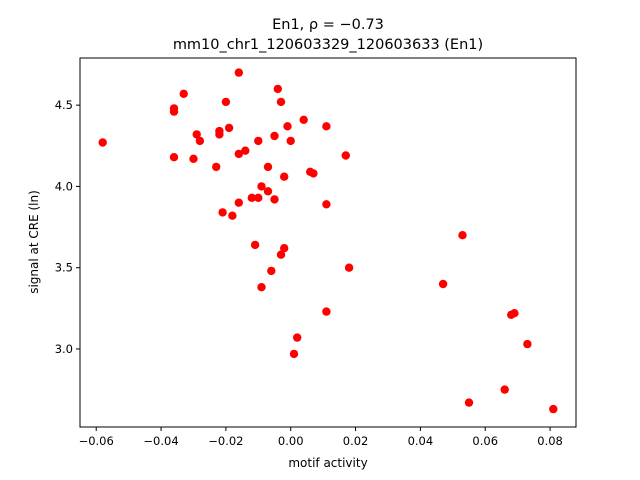 The width and height of the screenshot is (640, 480). I want to click on y-tick-label: 3.5, so click(64, 268).